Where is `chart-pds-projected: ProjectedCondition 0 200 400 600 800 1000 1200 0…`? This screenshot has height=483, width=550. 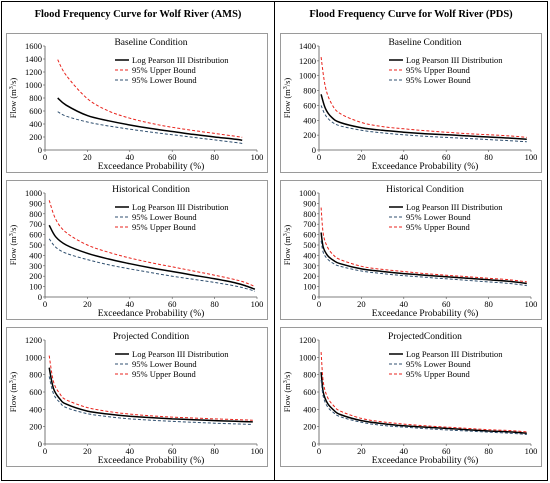 chart-pds-projected: ProjectedCondition 0 200 400 600 800 1000 1200 0… is located at coordinates (411, 397).